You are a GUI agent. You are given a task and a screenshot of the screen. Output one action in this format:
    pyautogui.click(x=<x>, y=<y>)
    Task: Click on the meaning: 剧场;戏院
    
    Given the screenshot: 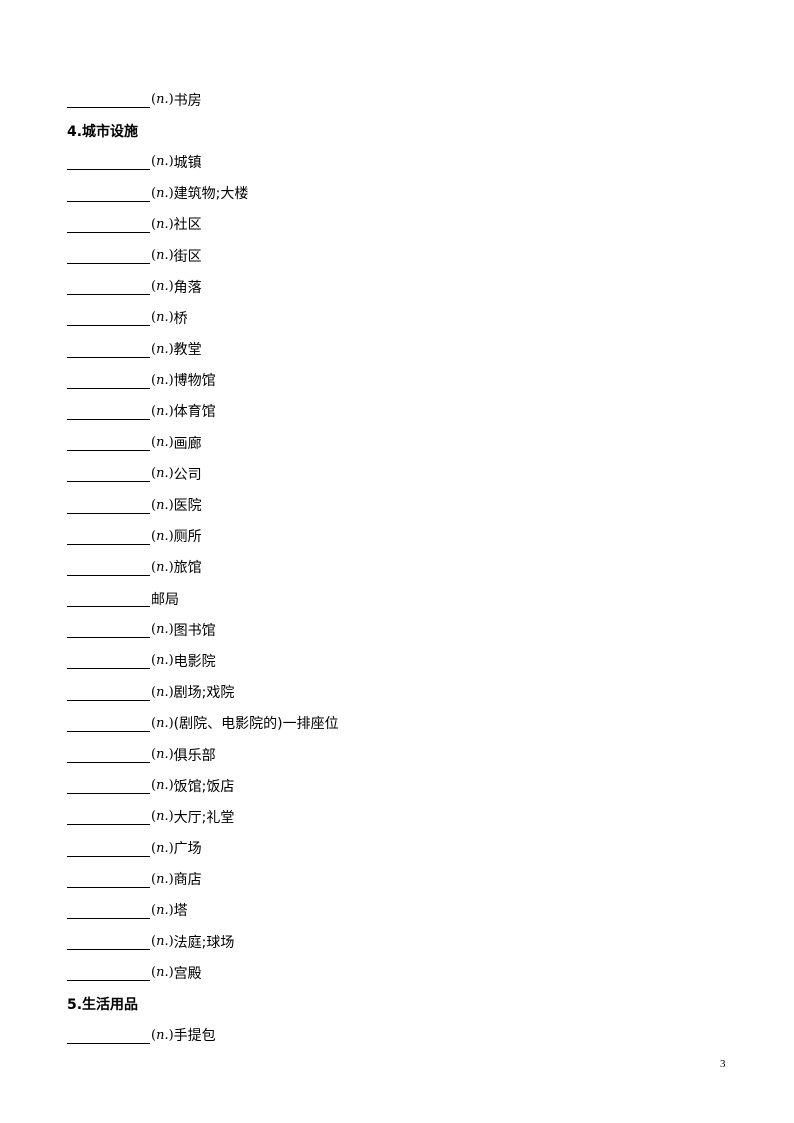 What is the action you would take?
    pyautogui.click(x=204, y=693)
    